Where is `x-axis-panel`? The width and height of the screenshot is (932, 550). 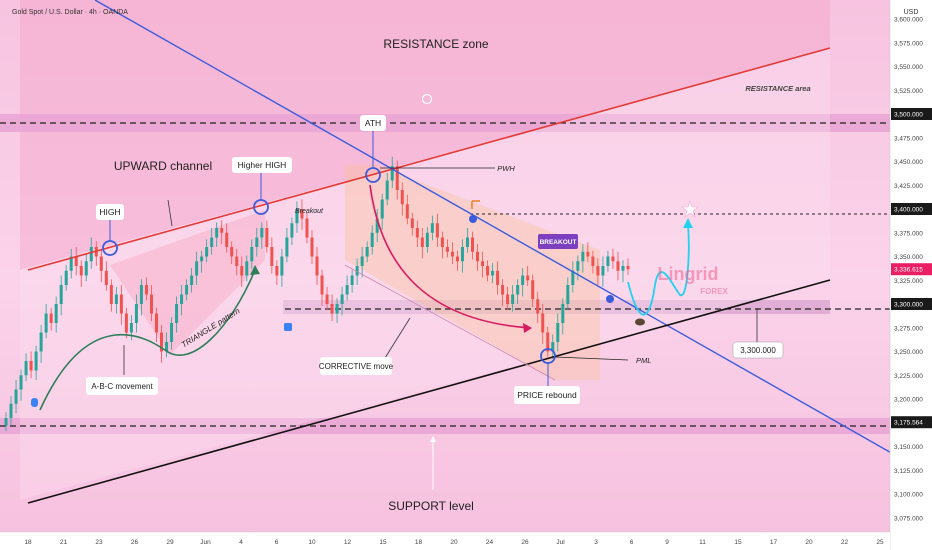 x-axis-panel is located at coordinates (445, 541).